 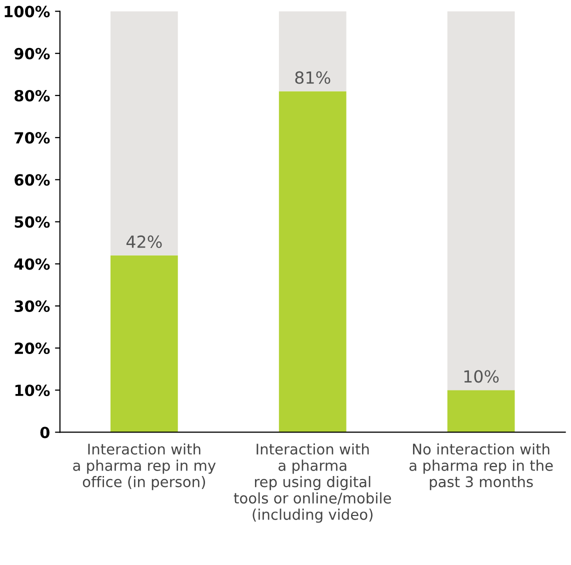 I want to click on y-tick-label: 20%, so click(x=32, y=348).